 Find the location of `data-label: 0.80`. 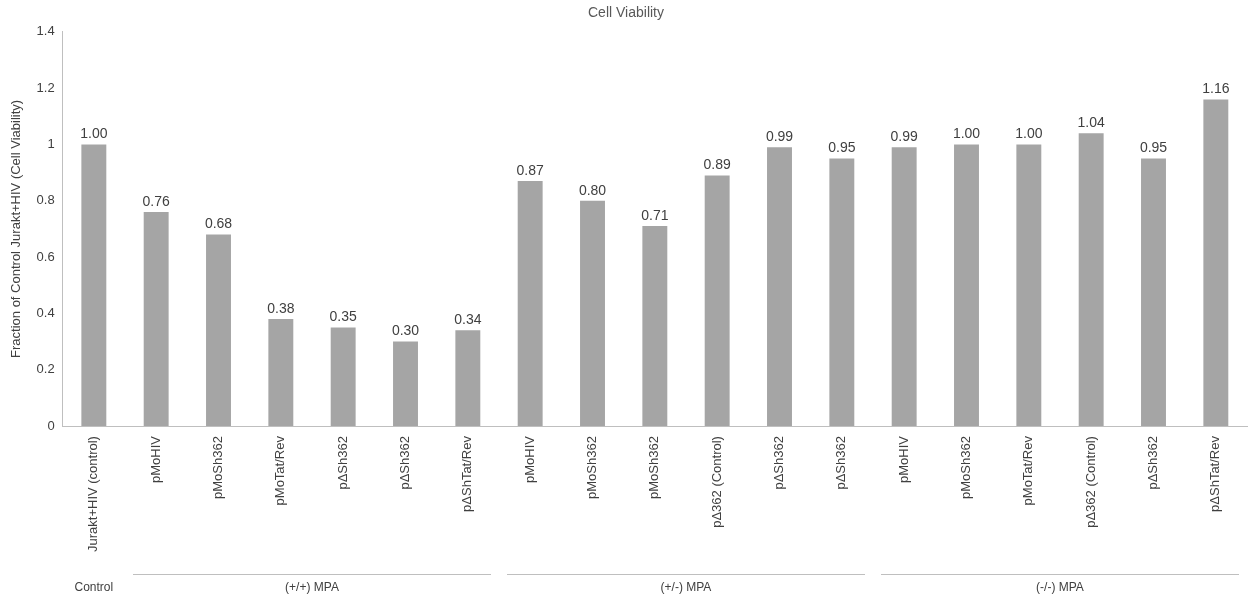

data-label: 0.80 is located at coordinates (592, 189).